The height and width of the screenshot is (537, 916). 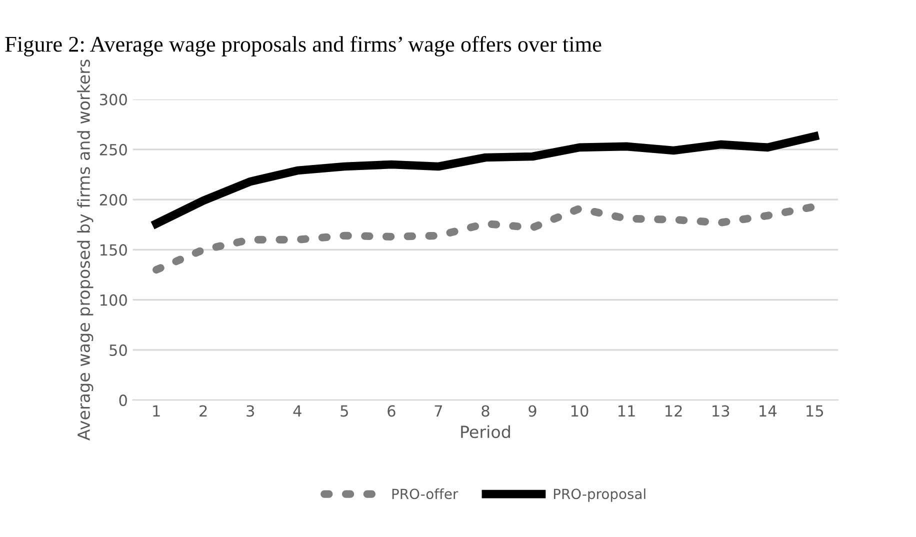 What do you see at coordinates (344, 411) in the screenshot?
I see `x-tick-label: 5` at bounding box center [344, 411].